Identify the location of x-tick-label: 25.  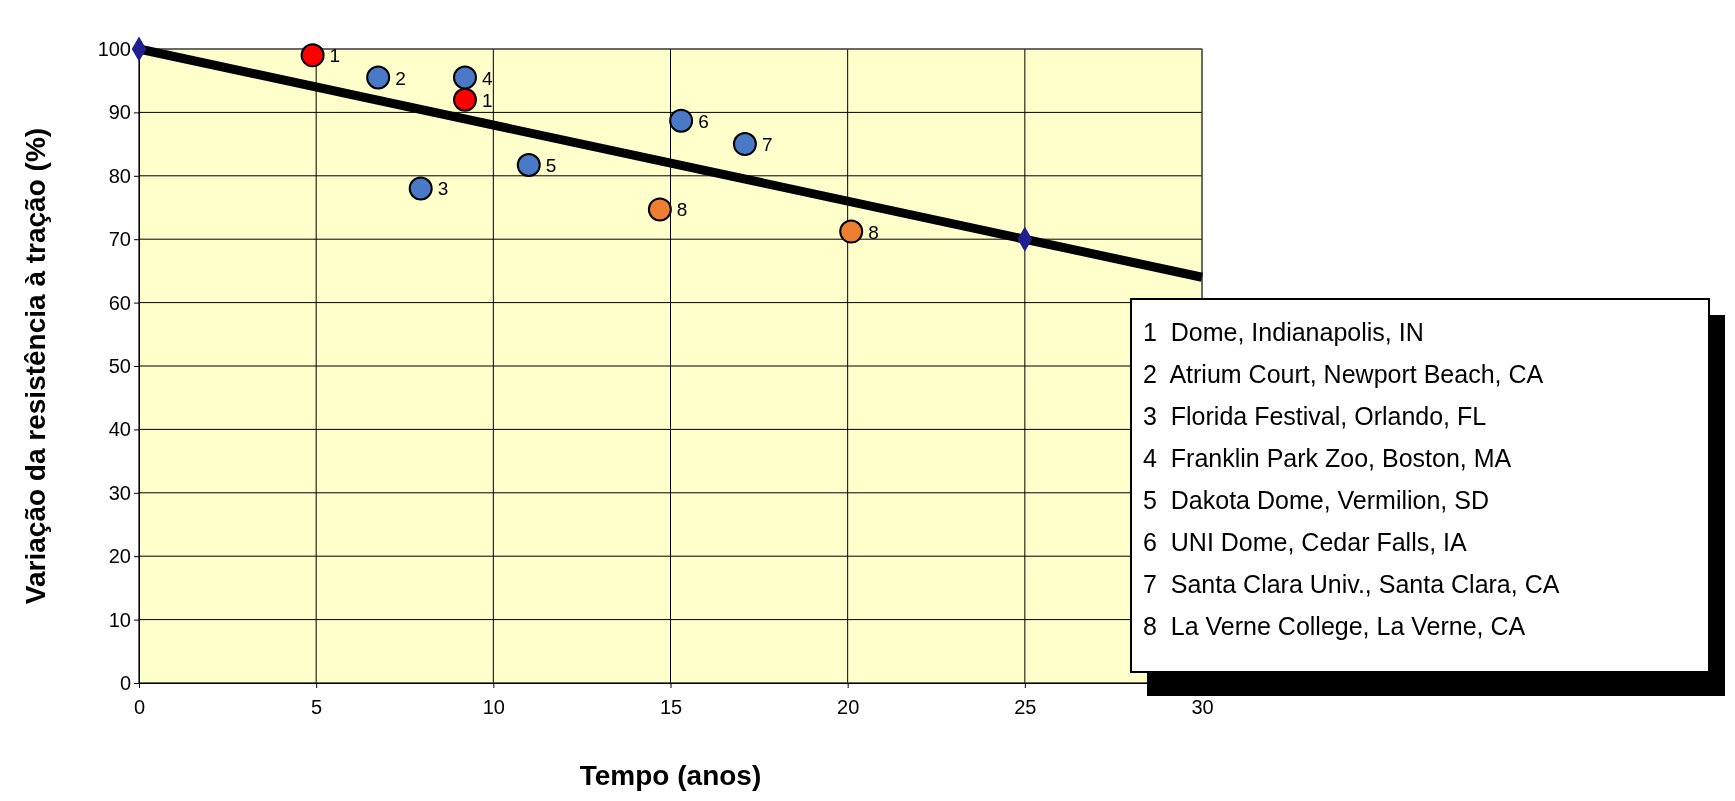
(1025, 707).